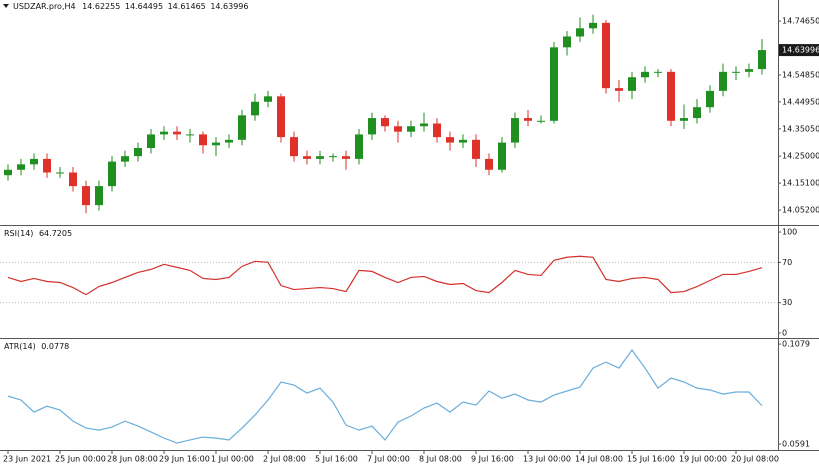 The height and width of the screenshot is (467, 819). Describe the element at coordinates (800, 21) in the screenshot. I see `y-tick-label: 14.74650` at that location.